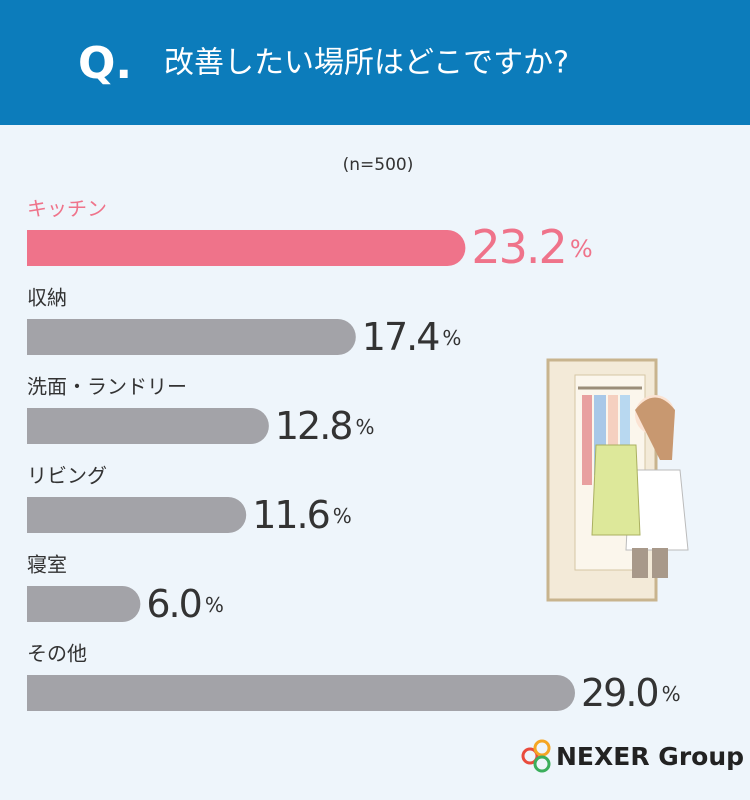 The height and width of the screenshot is (800, 750). What do you see at coordinates (173, 604) in the screenshot?
I see `value-number: 6.0` at bounding box center [173, 604].